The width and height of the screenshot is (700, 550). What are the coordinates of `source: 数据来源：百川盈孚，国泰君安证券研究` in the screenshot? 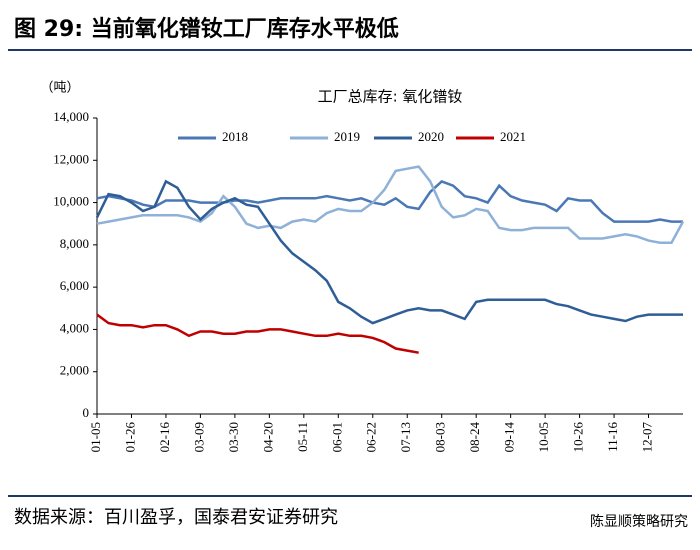 It's located at (176, 517).